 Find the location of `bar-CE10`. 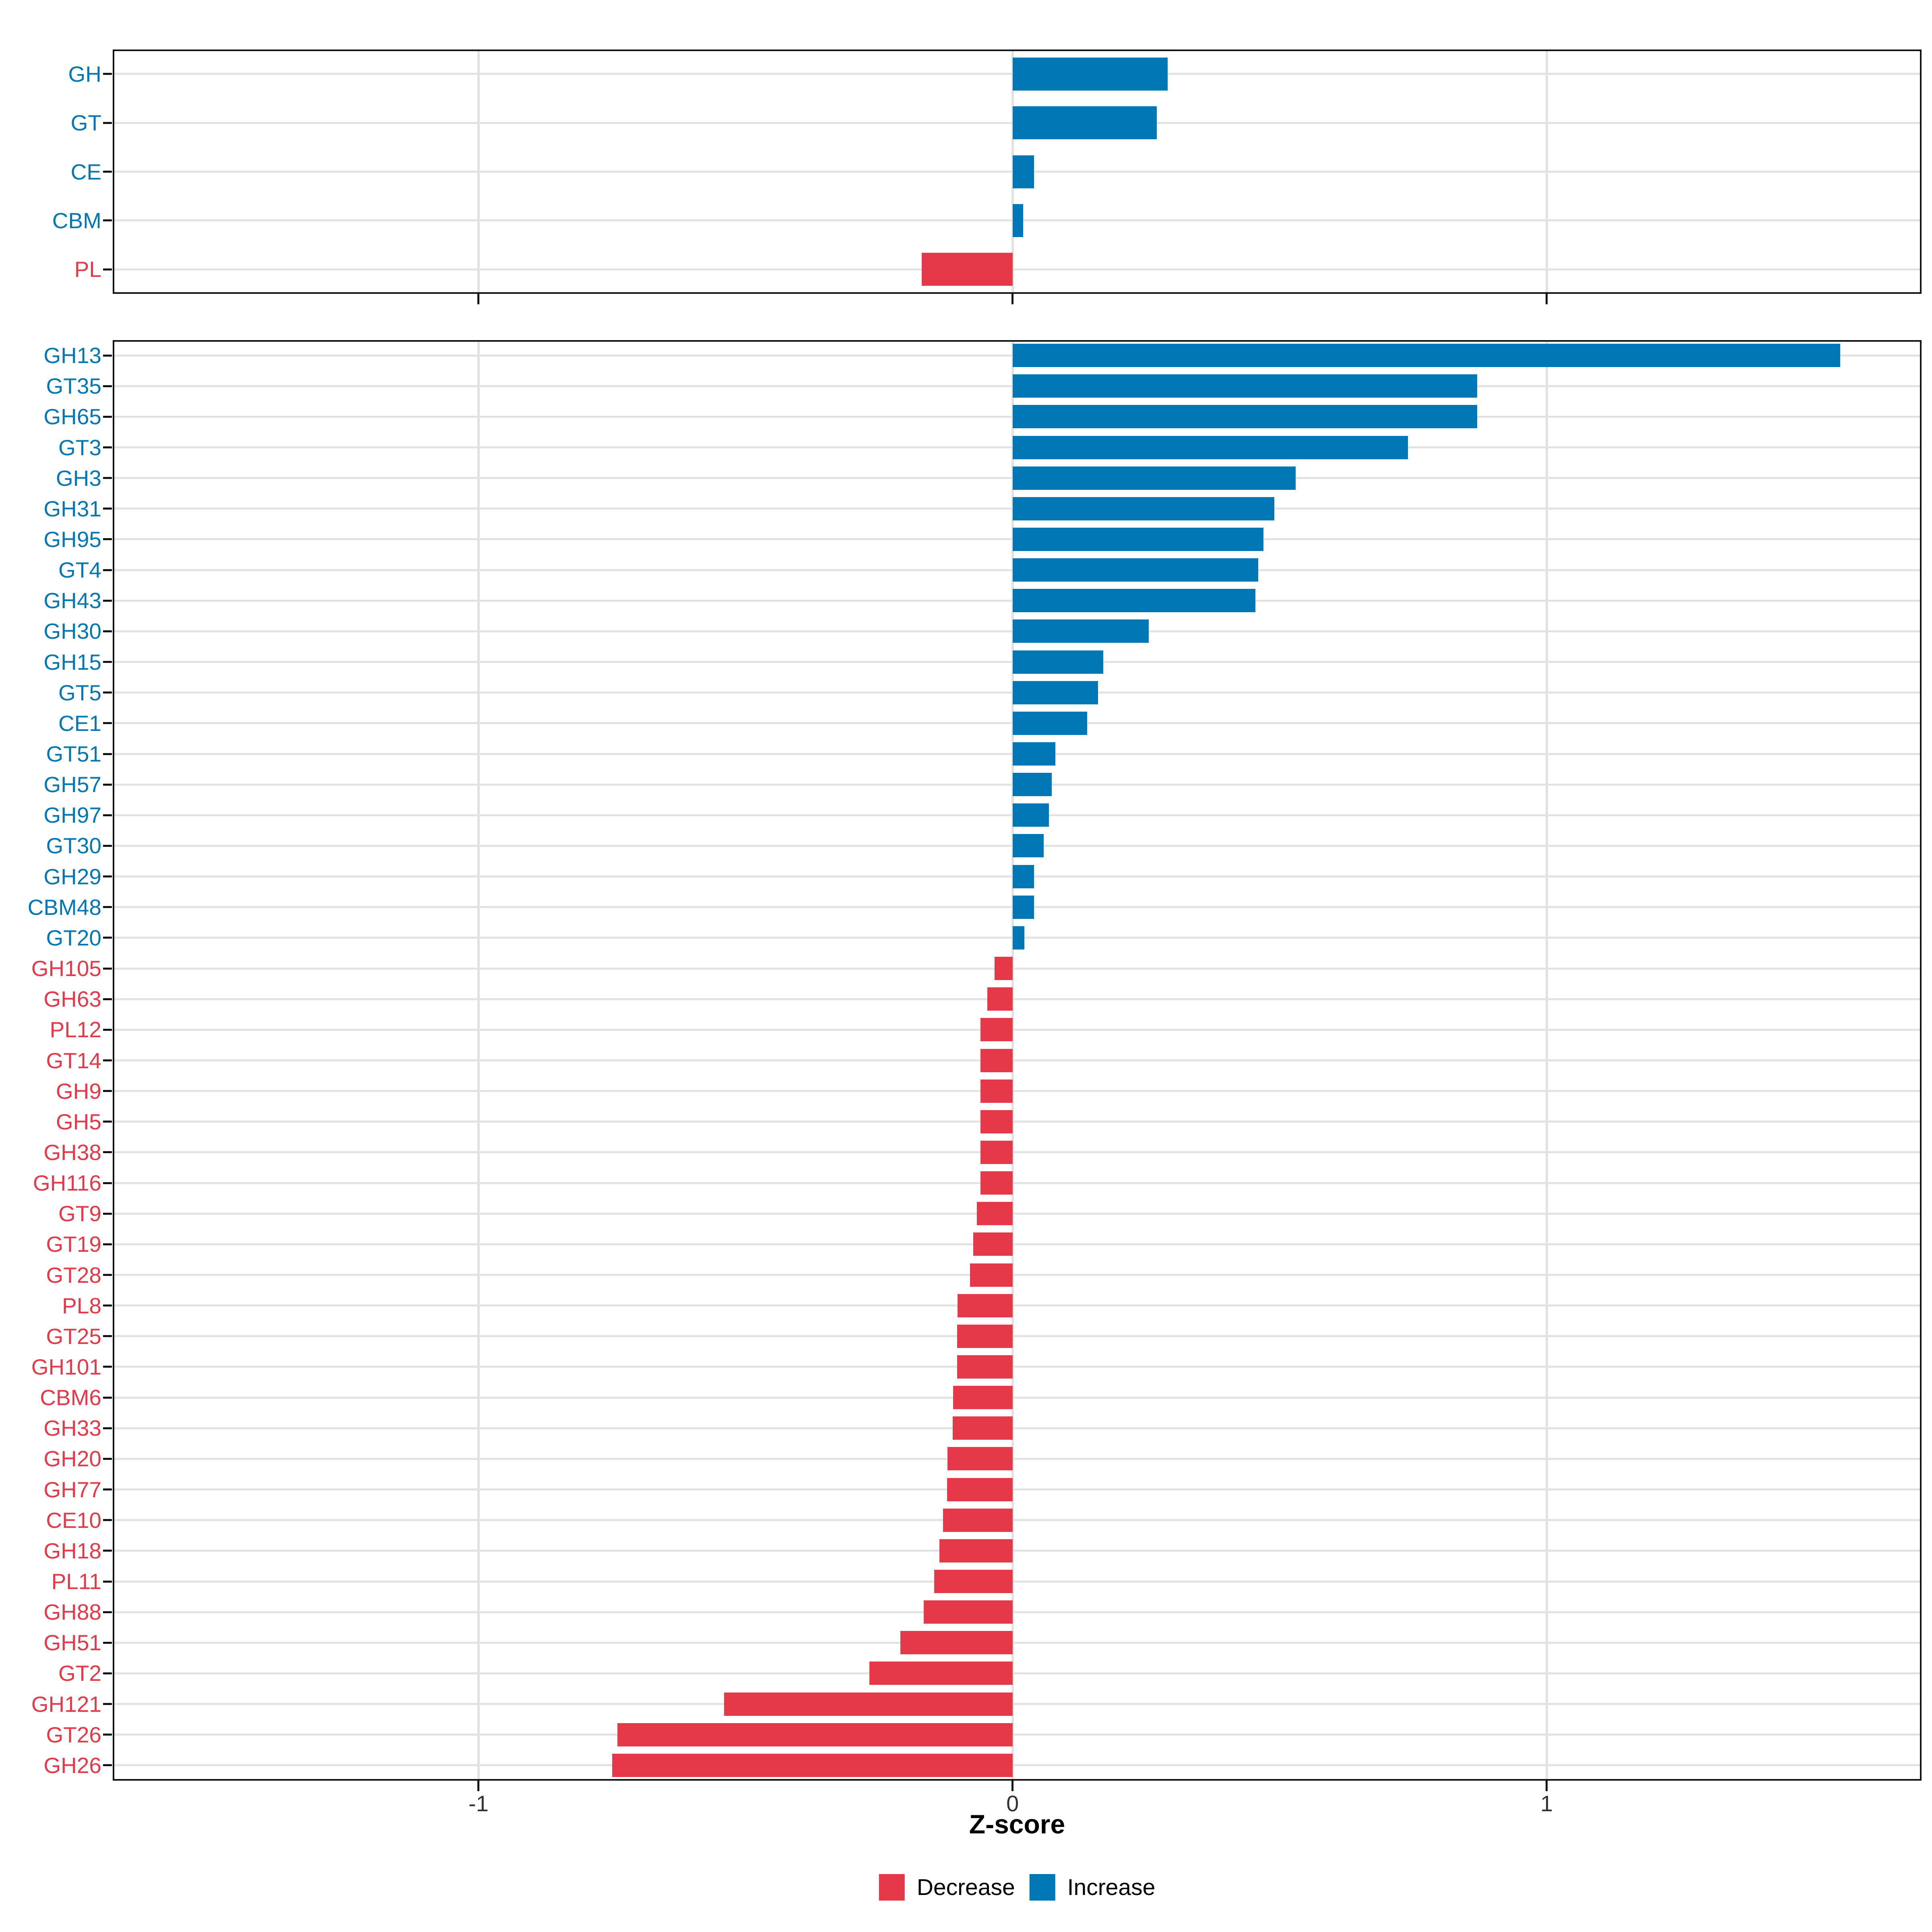

bar-CE10 is located at coordinates (978, 1520).